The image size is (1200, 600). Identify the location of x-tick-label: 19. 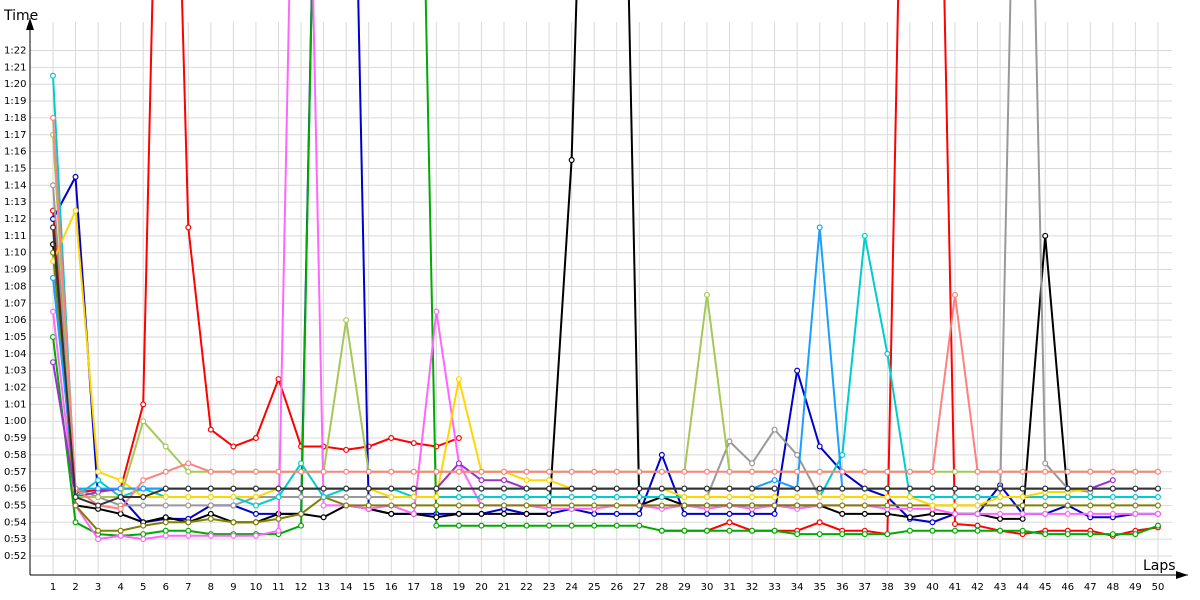
(459, 587).